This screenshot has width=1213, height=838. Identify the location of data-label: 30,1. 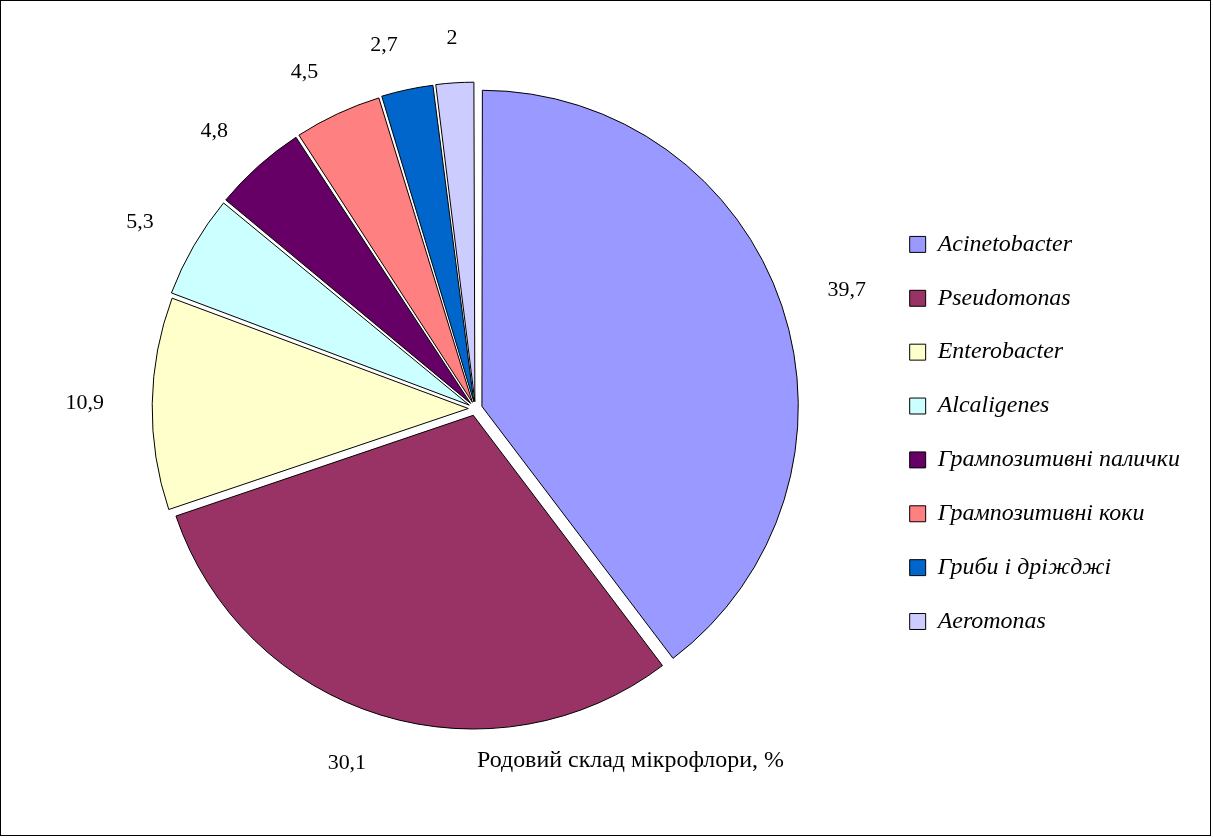
(347, 762).